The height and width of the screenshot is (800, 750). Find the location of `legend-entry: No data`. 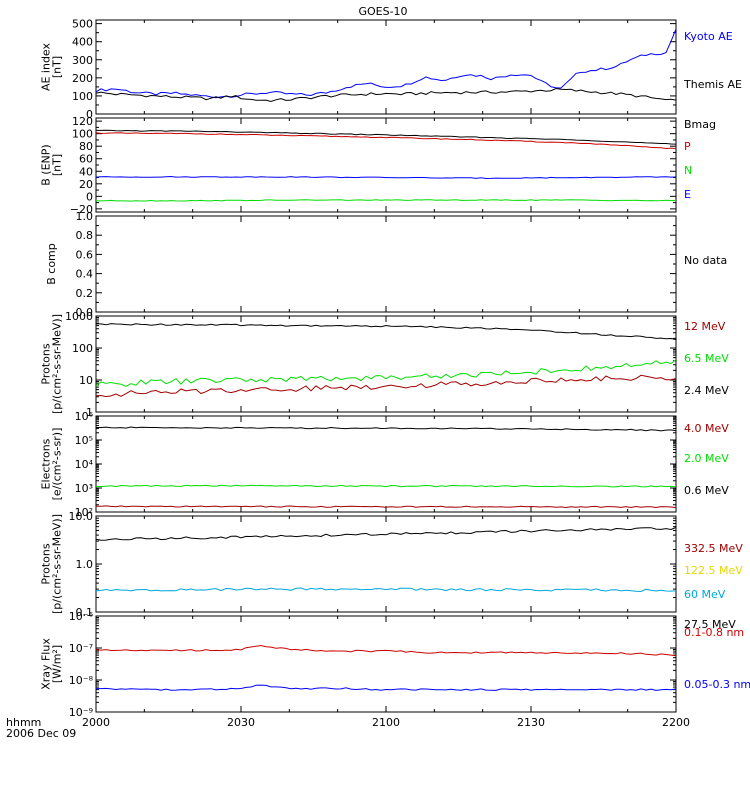

legend-entry: No data is located at coordinates (705, 260).